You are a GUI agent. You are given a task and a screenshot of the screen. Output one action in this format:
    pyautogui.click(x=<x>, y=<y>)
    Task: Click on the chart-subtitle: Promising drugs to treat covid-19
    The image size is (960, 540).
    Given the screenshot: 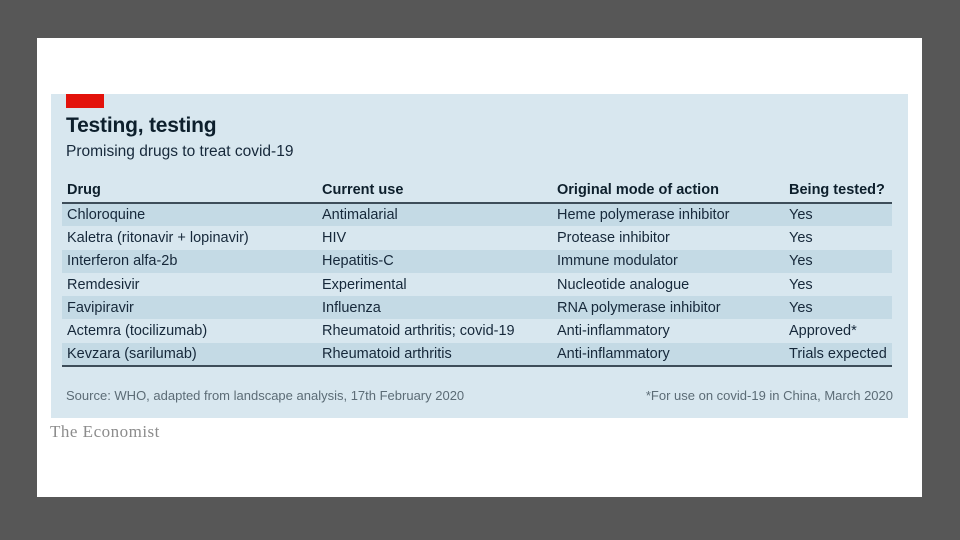 What is the action you would take?
    pyautogui.click(x=180, y=151)
    